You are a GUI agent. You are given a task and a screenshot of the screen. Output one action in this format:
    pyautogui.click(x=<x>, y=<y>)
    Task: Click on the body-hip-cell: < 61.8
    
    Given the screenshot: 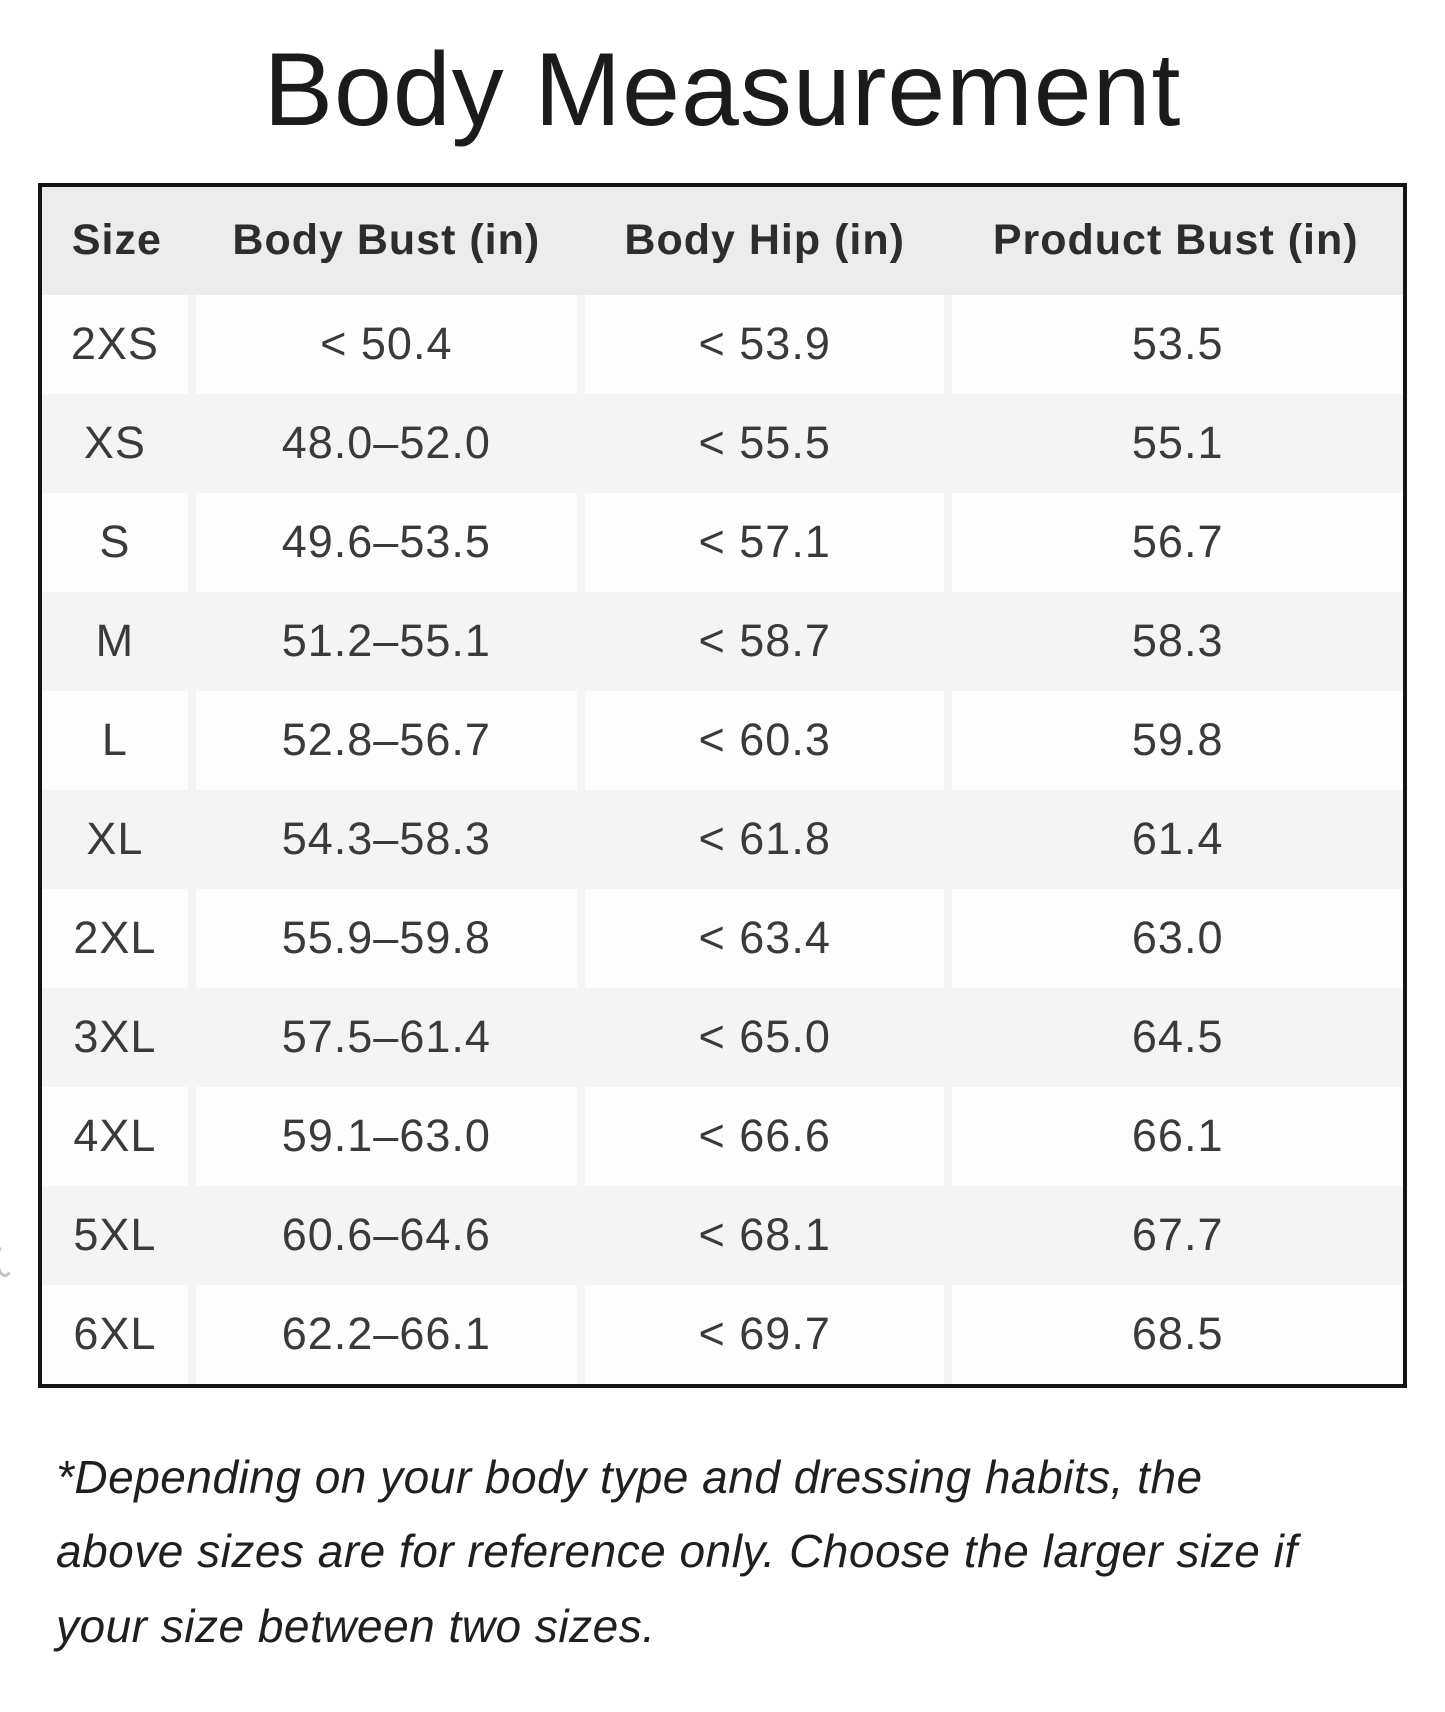 What is the action you would take?
    pyautogui.click(x=766, y=839)
    